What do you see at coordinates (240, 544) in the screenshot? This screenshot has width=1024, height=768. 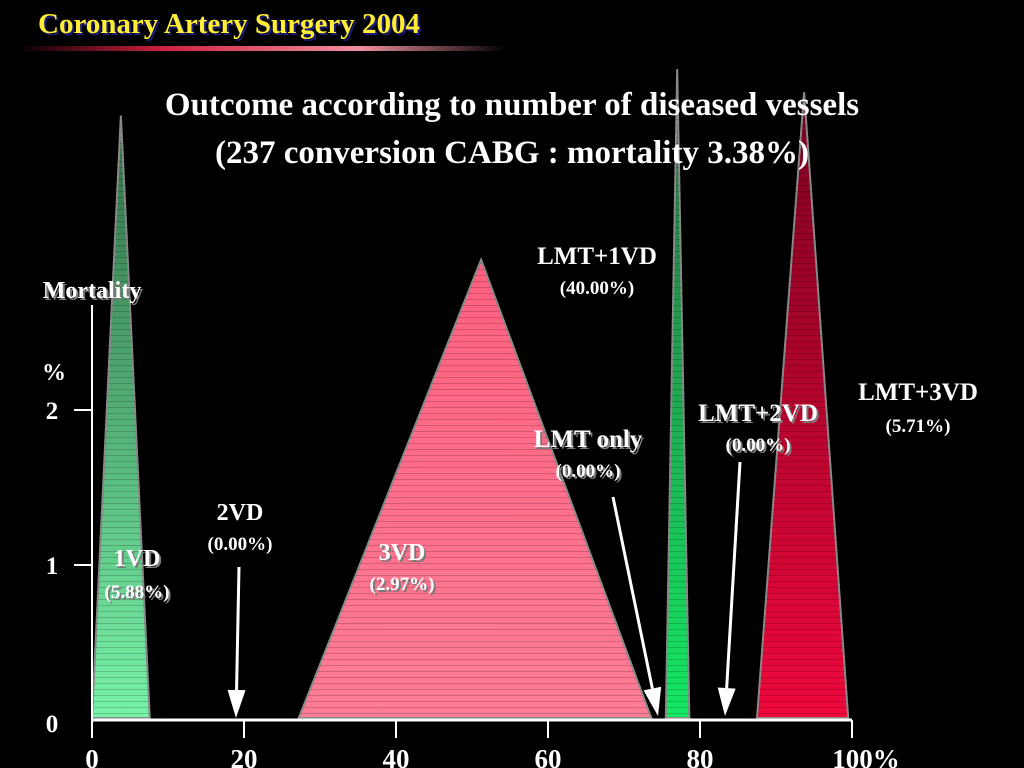 I see `value-label-2vd: (0.00%)` at bounding box center [240, 544].